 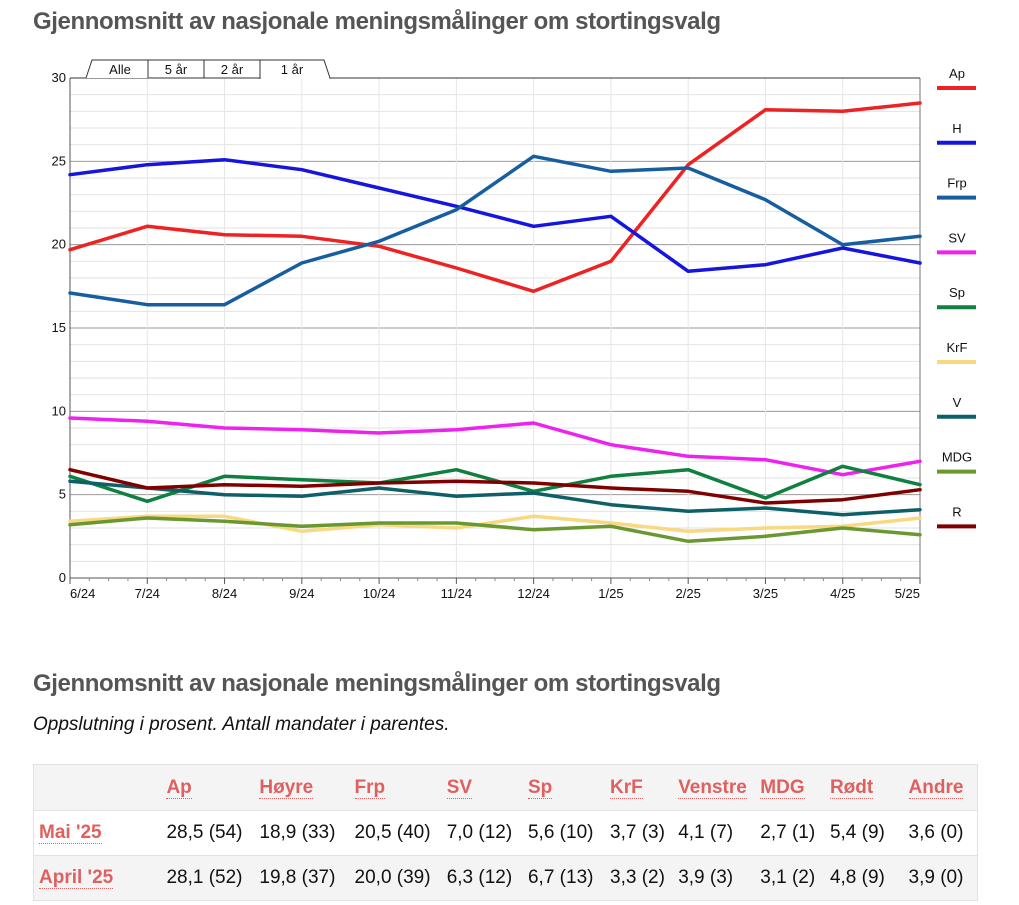 I want to click on month-link: Mai '25, so click(x=70, y=833).